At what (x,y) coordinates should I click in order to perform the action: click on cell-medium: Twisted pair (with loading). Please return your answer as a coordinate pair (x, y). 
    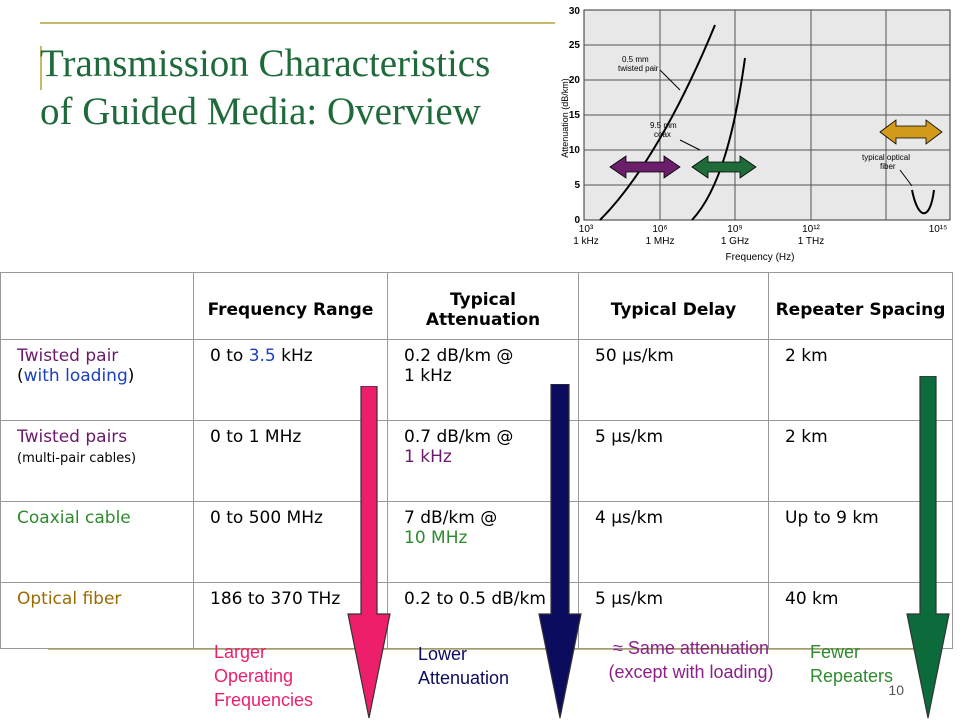
    Looking at the image, I should click on (97, 380).